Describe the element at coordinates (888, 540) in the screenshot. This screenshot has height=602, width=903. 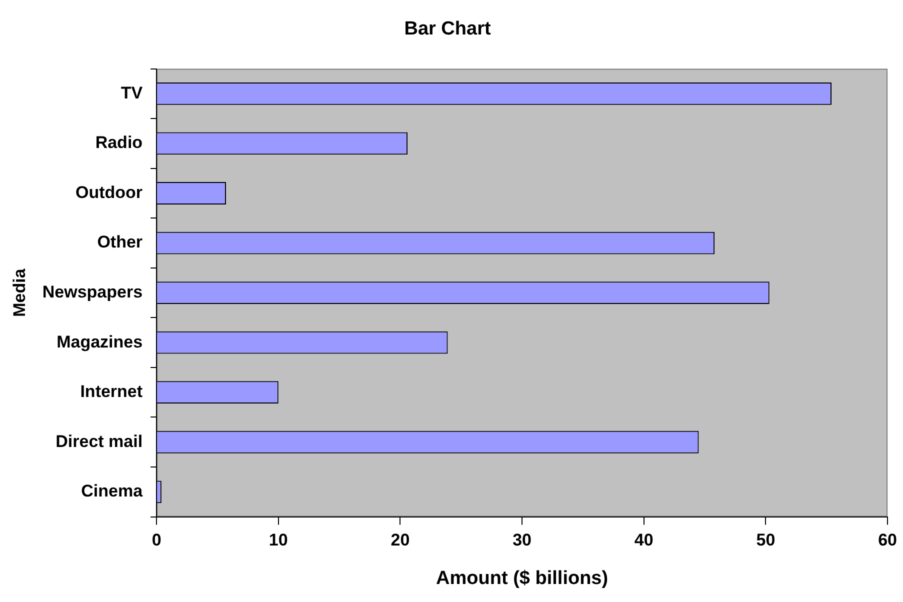
I see `x-tick-label: 60` at that location.